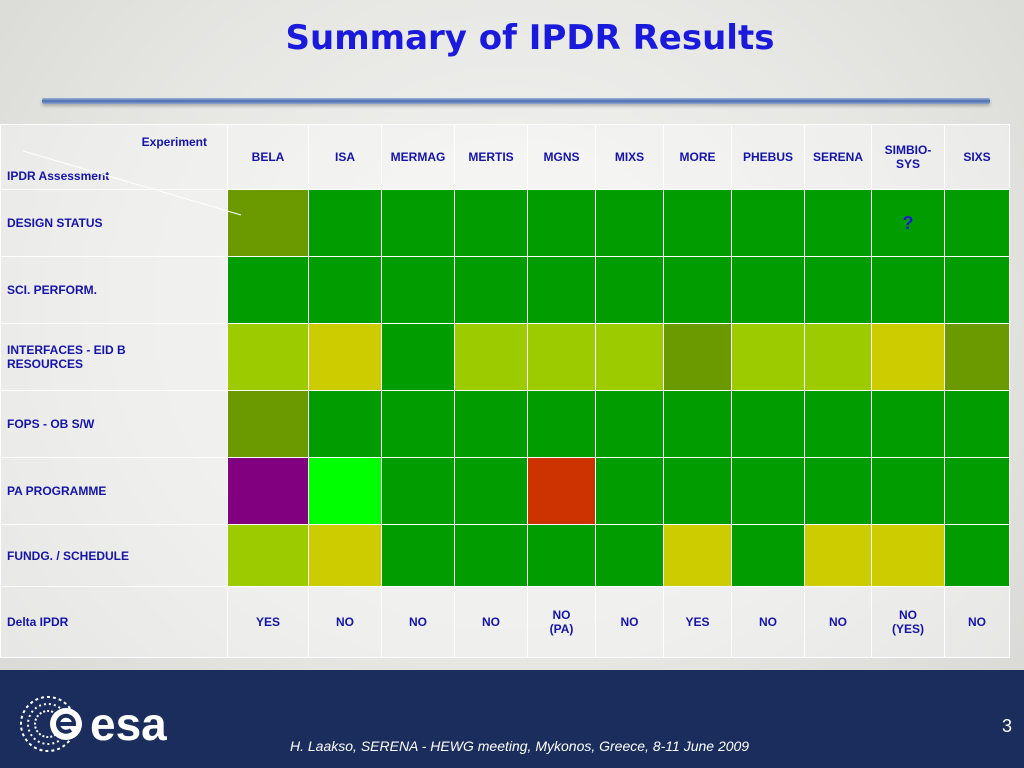  Describe the element at coordinates (838, 157) in the screenshot. I see `column-header: SERENA` at that location.